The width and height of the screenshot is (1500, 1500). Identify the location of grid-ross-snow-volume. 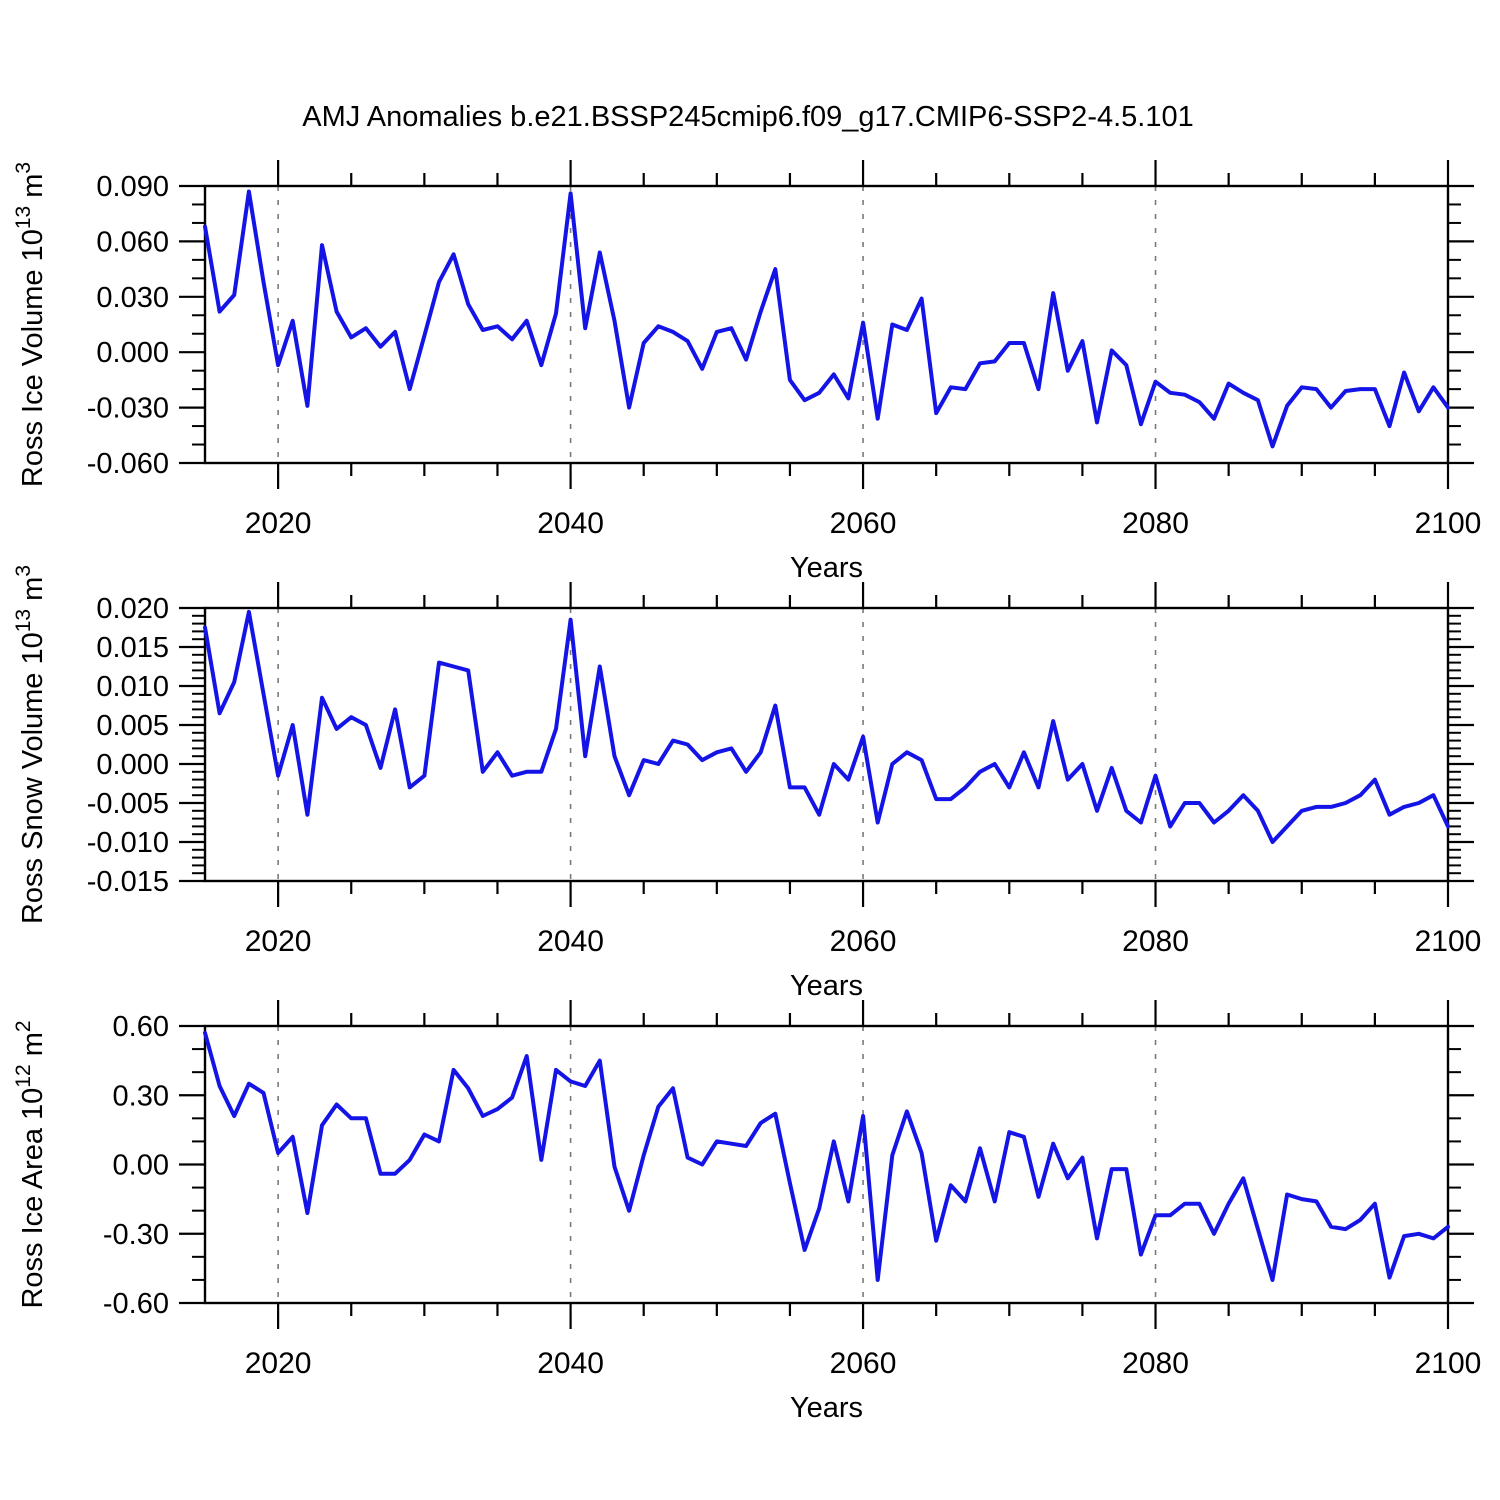
(717, 744).